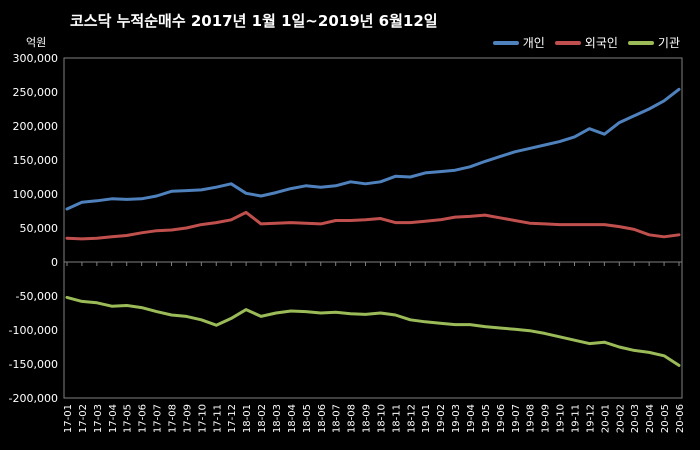 This screenshot has height=450, width=700. I want to click on x-tick-label: 19-02, so click(441, 418).